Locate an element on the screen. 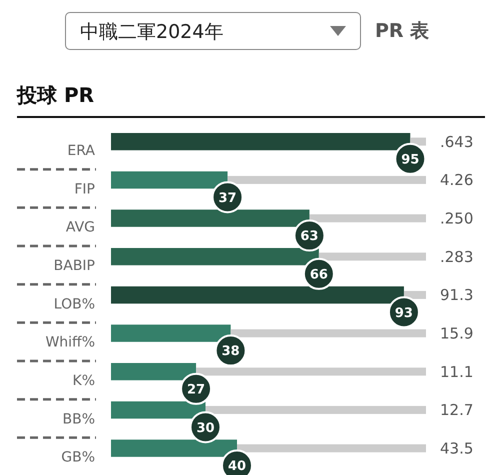 The width and height of the screenshot is (492, 475). y-tick-label: K% is located at coordinates (83, 381).